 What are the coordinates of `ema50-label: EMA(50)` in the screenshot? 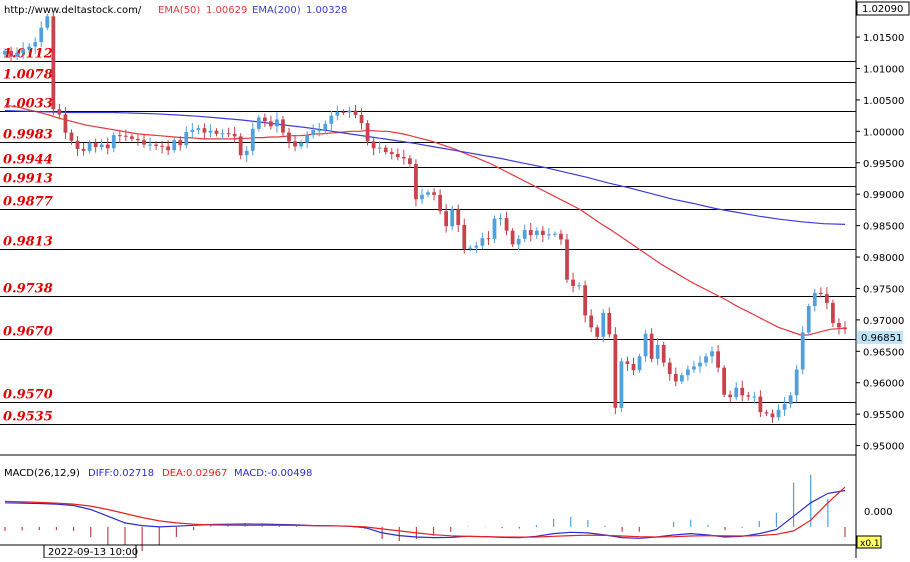 It's located at (179, 10).